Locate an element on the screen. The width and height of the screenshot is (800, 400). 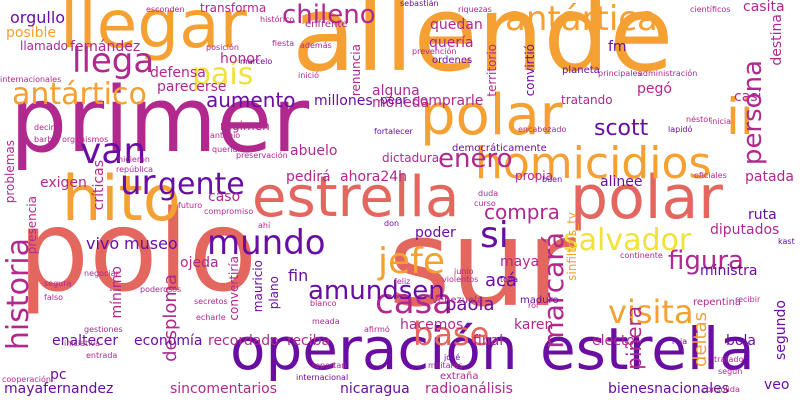
word-regimen: régimen is located at coordinates (245, 126).